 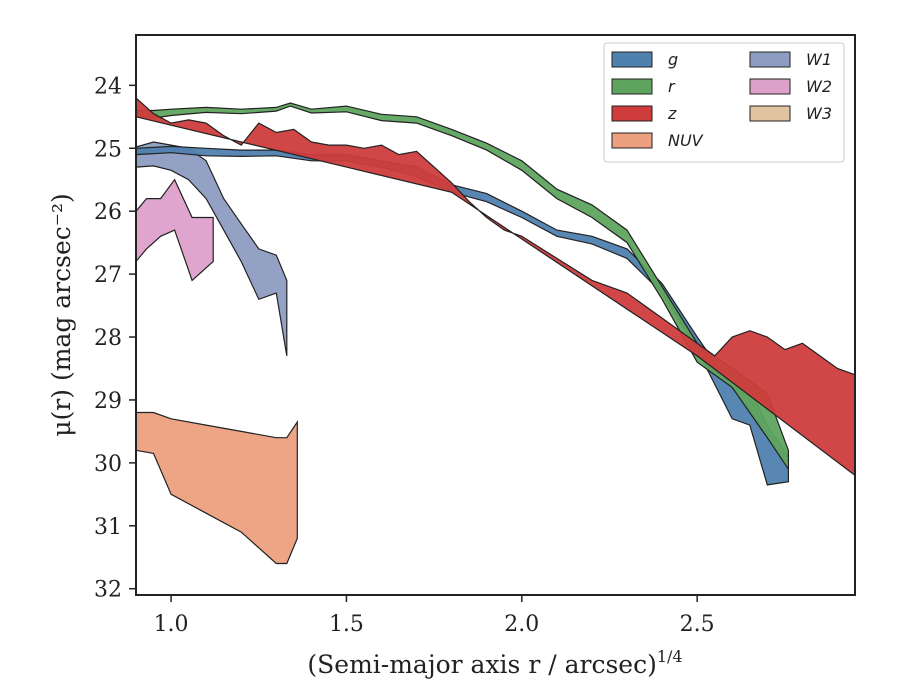 I want to click on y-tick-label: 28, so click(x=108, y=338).